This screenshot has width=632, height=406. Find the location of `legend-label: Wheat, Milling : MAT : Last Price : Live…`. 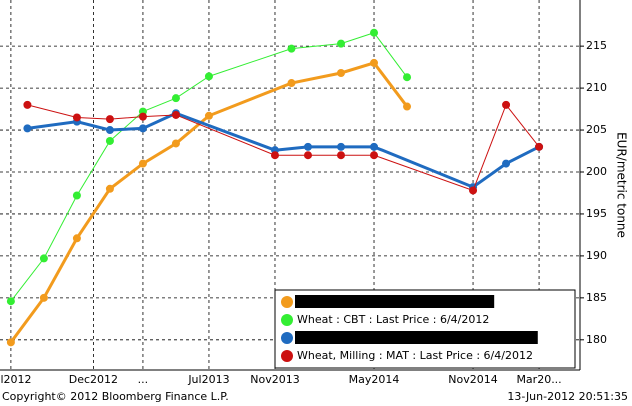

legend-label: Wheat, Milling : MAT : Last Price : Live… is located at coordinates (416, 337).